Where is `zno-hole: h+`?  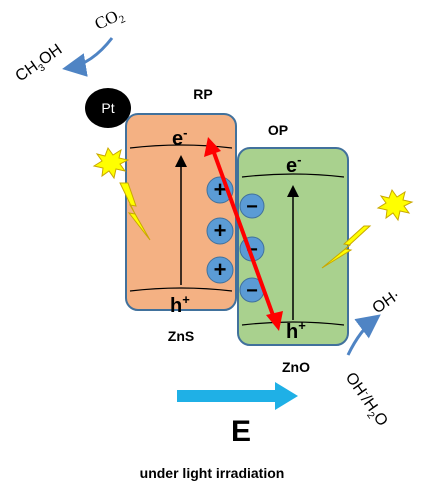
zno-hole: h+ is located at coordinates (296, 330).